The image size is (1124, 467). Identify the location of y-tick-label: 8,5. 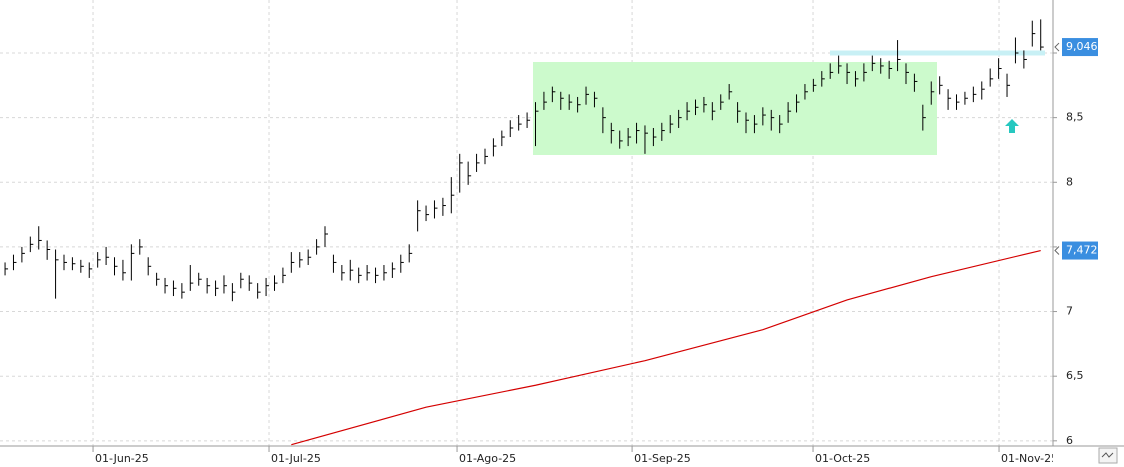
(1075, 117).